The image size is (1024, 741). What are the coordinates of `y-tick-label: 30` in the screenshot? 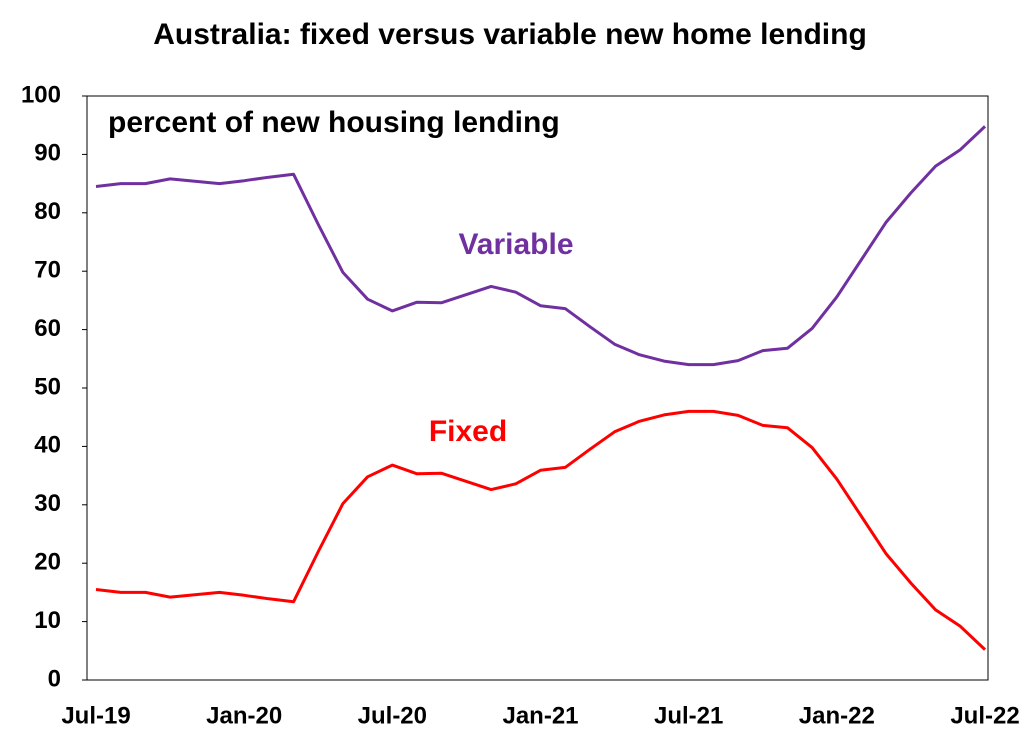 It's located at (47, 503).